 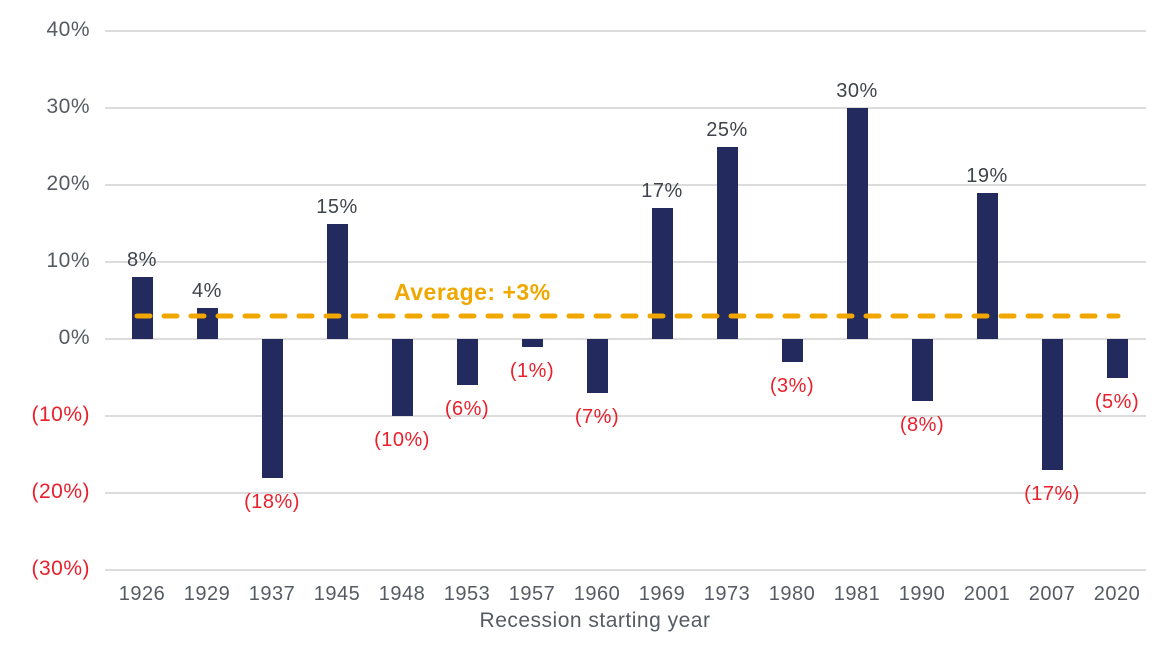 I want to click on bar-1973, so click(x=727, y=242).